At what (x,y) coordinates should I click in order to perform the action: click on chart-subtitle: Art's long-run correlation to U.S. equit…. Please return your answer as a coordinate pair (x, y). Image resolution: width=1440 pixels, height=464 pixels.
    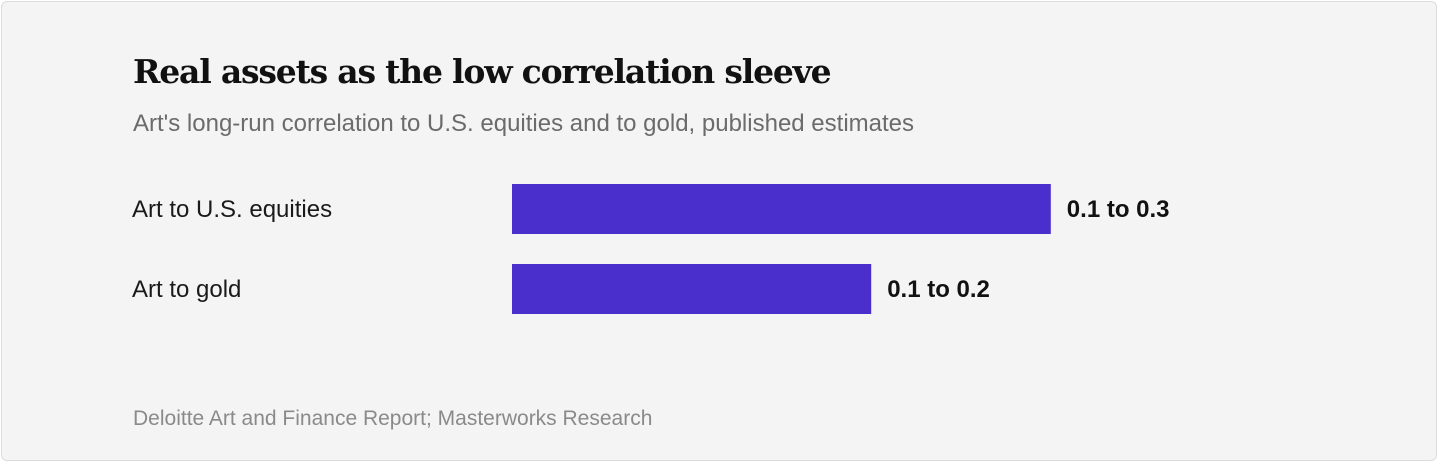
    Looking at the image, I should click on (524, 123).